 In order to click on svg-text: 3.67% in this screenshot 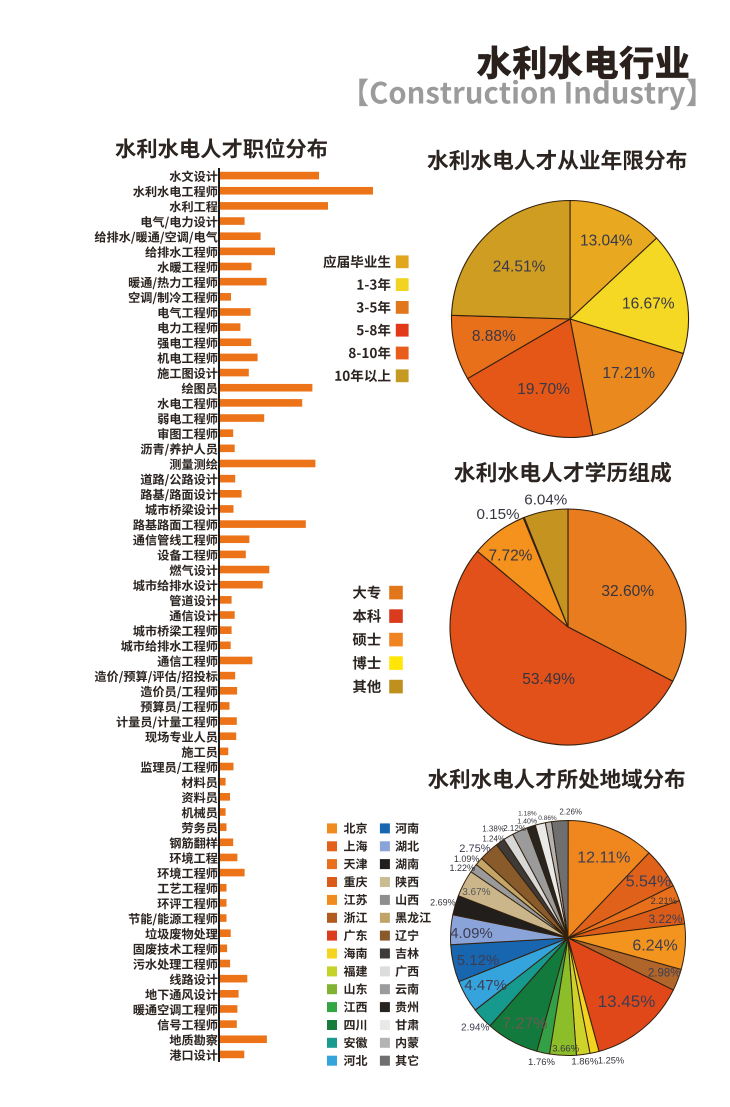, I will do `click(476, 892)`.